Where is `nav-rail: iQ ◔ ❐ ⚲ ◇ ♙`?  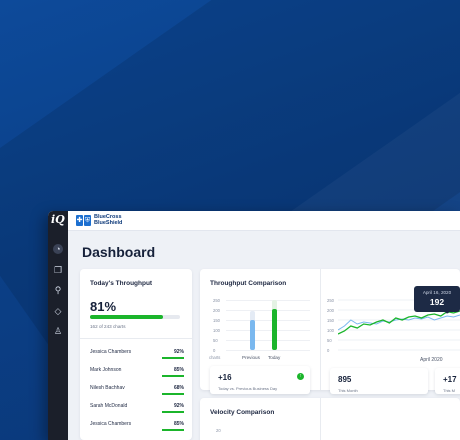
nav-rail: iQ ◔ ❐ ⚲ ◇ ♙ is located at coordinates (58, 325).